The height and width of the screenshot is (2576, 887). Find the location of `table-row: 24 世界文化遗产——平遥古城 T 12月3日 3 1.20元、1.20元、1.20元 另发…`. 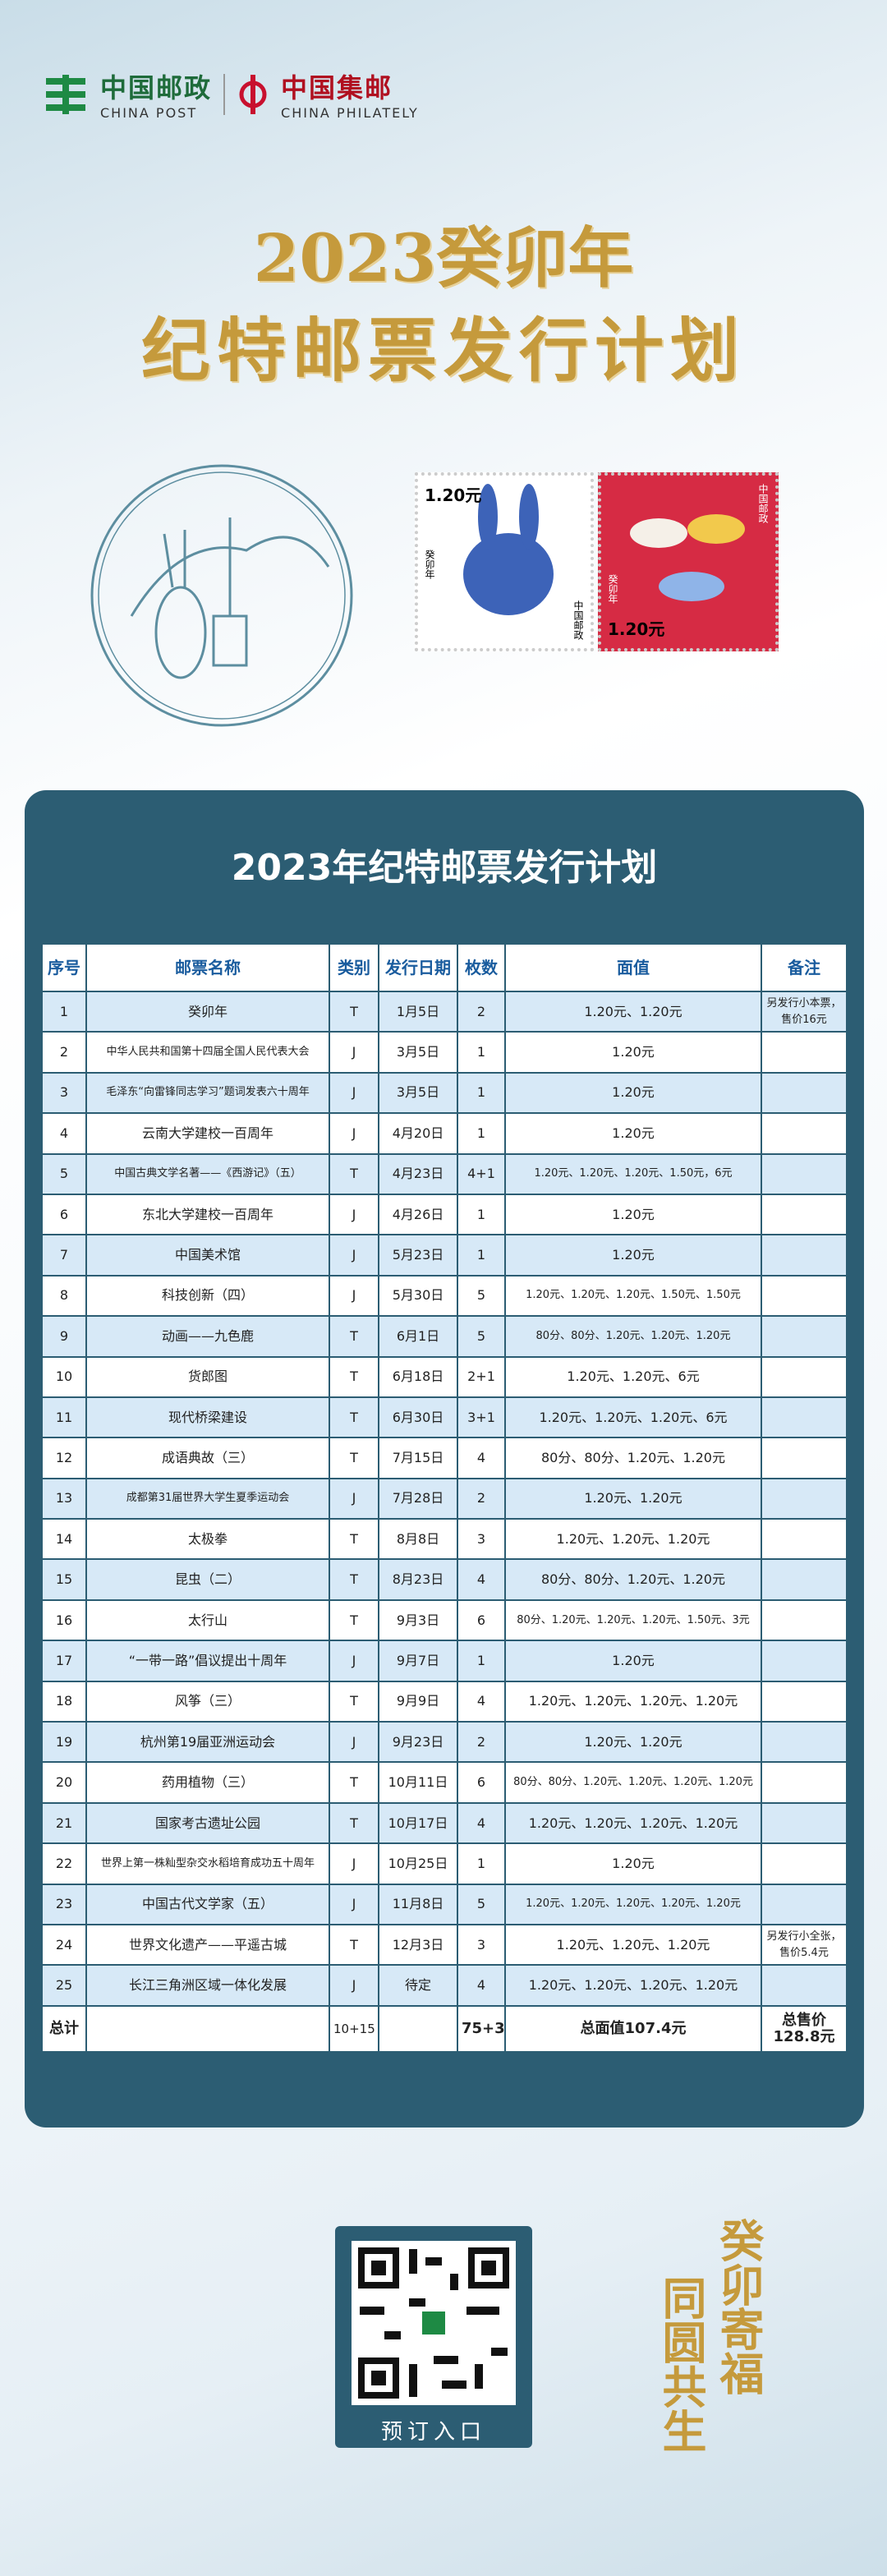

table-row: 24 世界文化遗产——平遥古城 T 12月3日 3 1.20元、1.20元、1.20元 另发… is located at coordinates (445, 1944).